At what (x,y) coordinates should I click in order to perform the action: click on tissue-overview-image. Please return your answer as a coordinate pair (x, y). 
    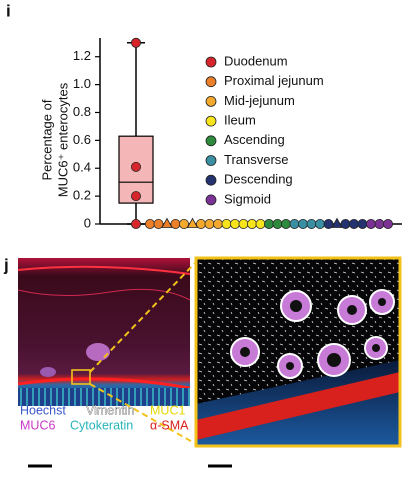
    Looking at the image, I should click on (104, 332).